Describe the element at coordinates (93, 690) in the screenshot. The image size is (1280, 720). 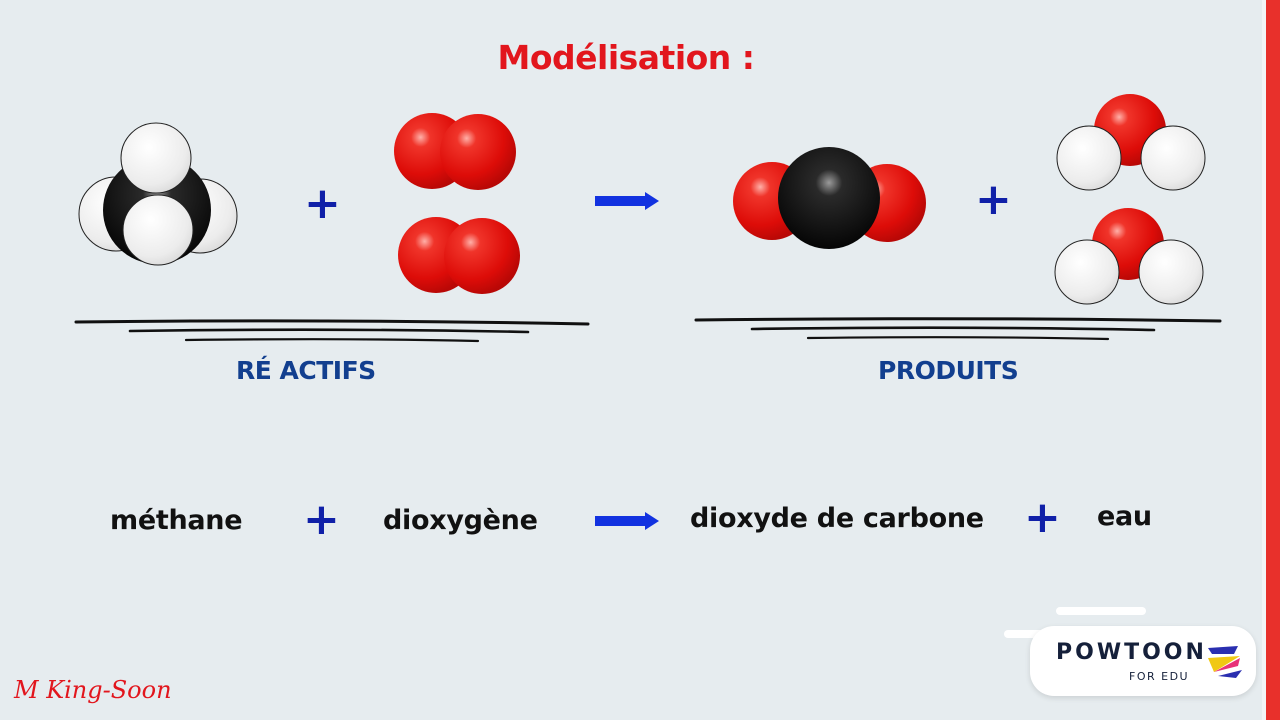
I see `author-signature: M King-Soon` at that location.